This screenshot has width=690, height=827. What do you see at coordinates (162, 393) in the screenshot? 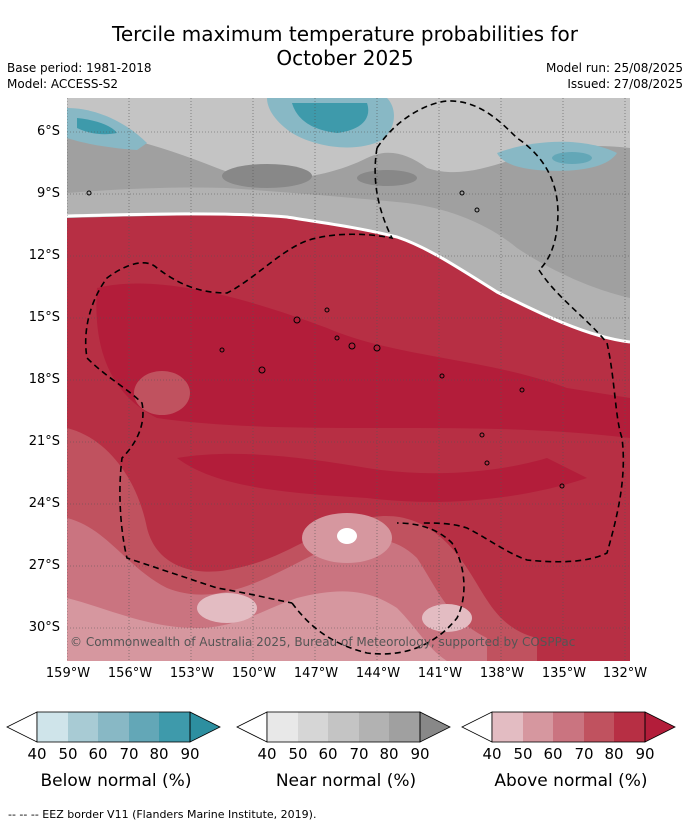
I see `above-normal-70-patch` at bounding box center [162, 393].